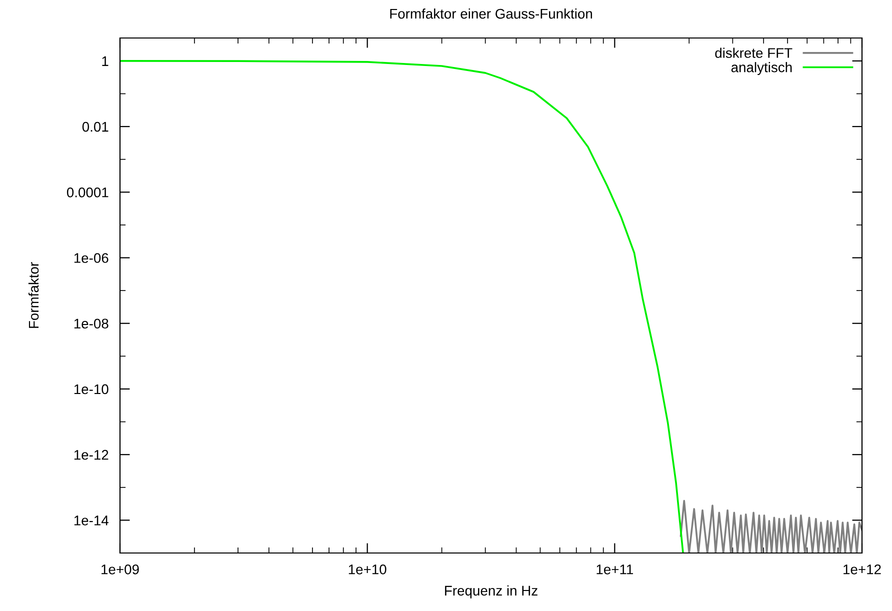 This screenshot has height=611, width=892. Describe the element at coordinates (761, 69) in the screenshot. I see `legend-label: analytisch` at that location.